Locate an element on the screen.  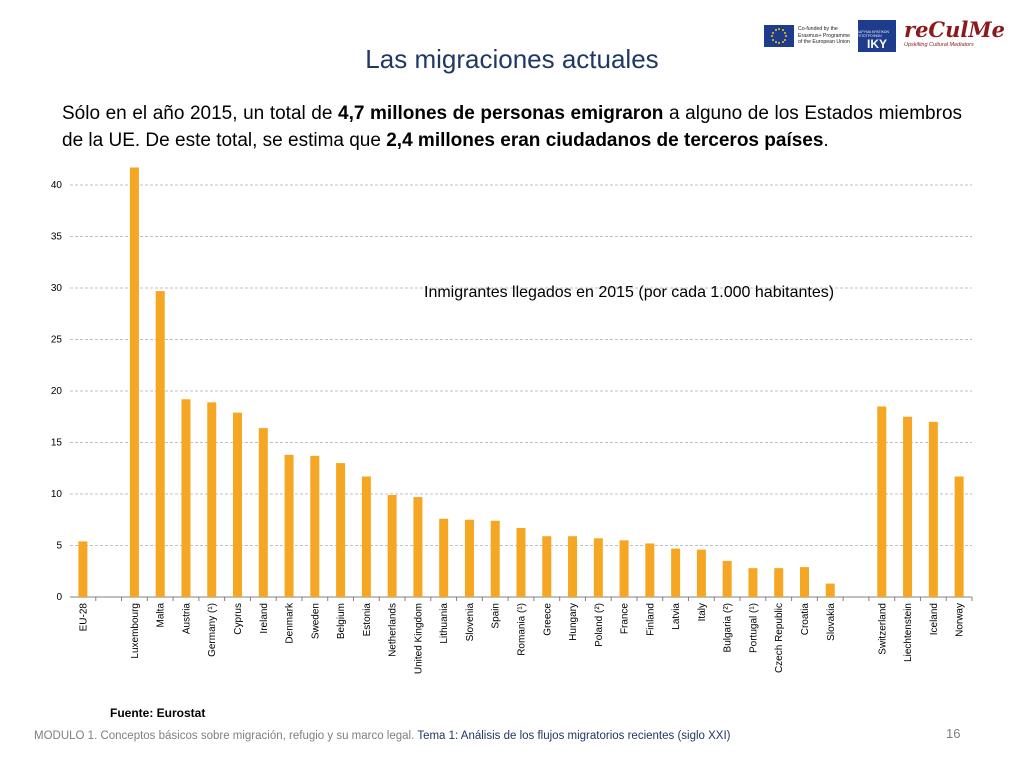
x-tick-label: Malta is located at coordinates (161, 615).